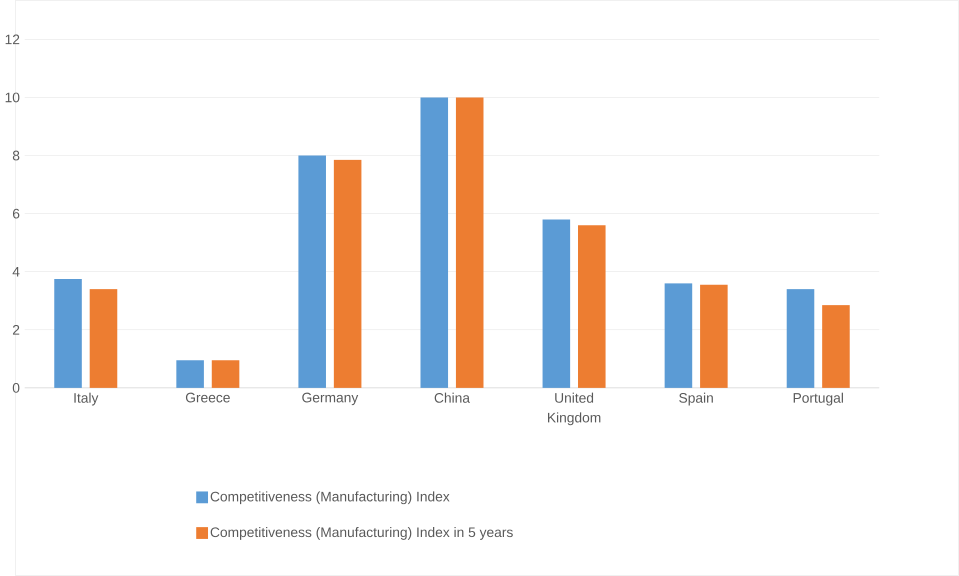 This screenshot has width=959, height=576. What do you see at coordinates (818, 399) in the screenshot?
I see `x-tick-label: Portugal` at bounding box center [818, 399].